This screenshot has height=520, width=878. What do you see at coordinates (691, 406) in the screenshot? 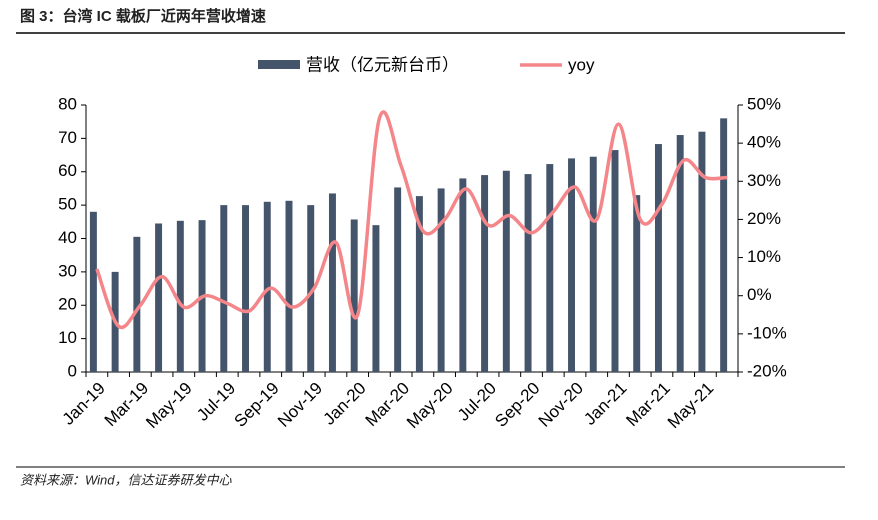
I see `x-tick-label: May-21` at bounding box center [691, 406].